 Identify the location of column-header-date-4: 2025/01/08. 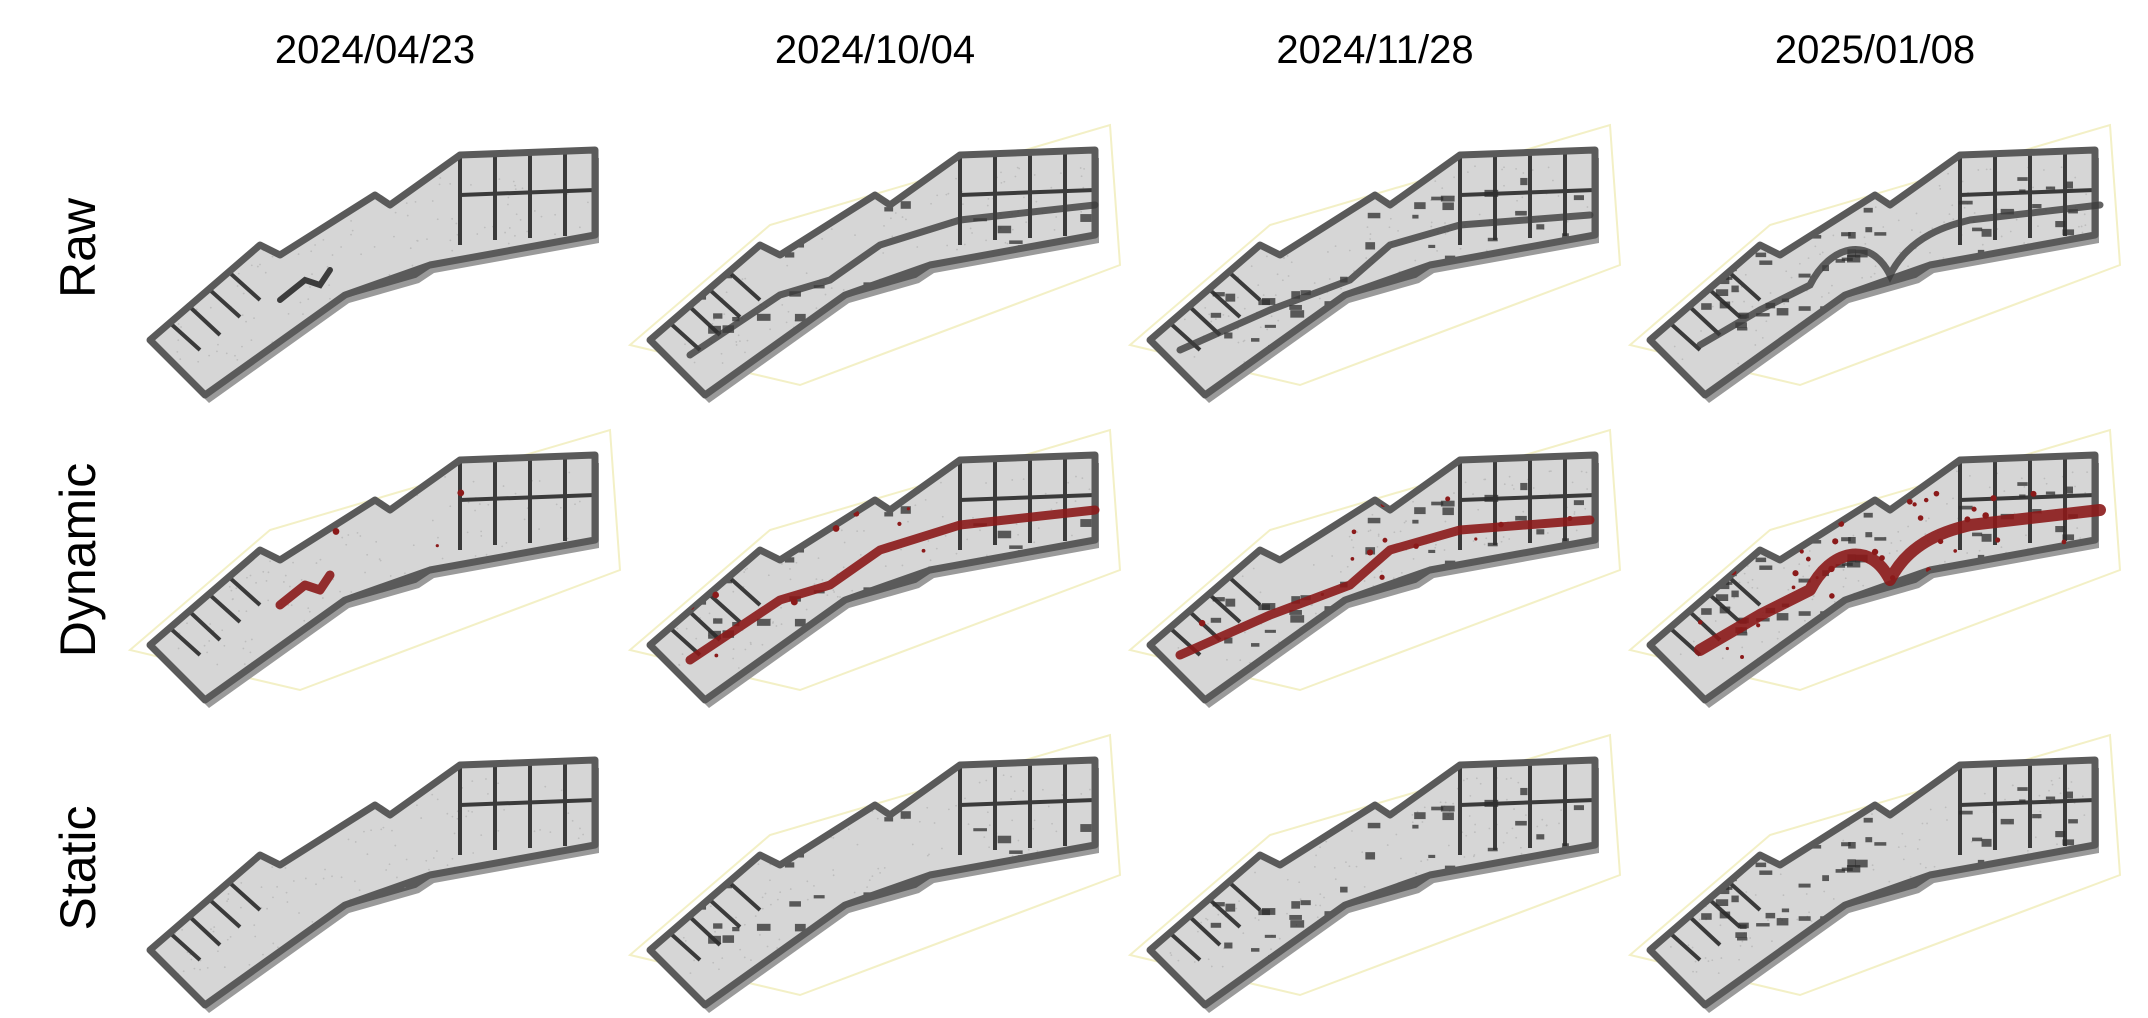
(1875, 50).